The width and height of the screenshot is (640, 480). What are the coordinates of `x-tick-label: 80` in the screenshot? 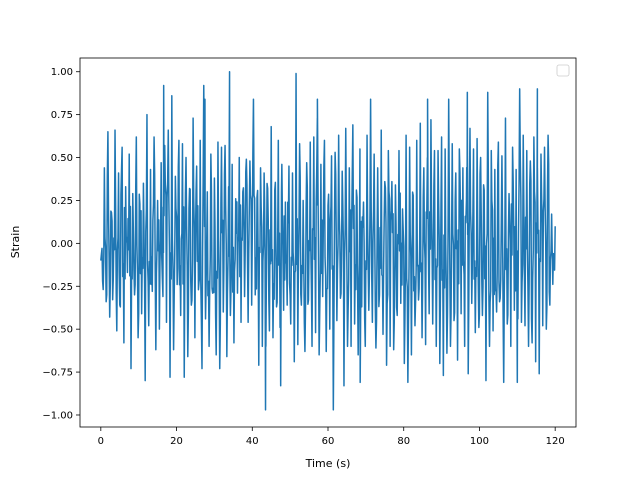 It's located at (403, 441).